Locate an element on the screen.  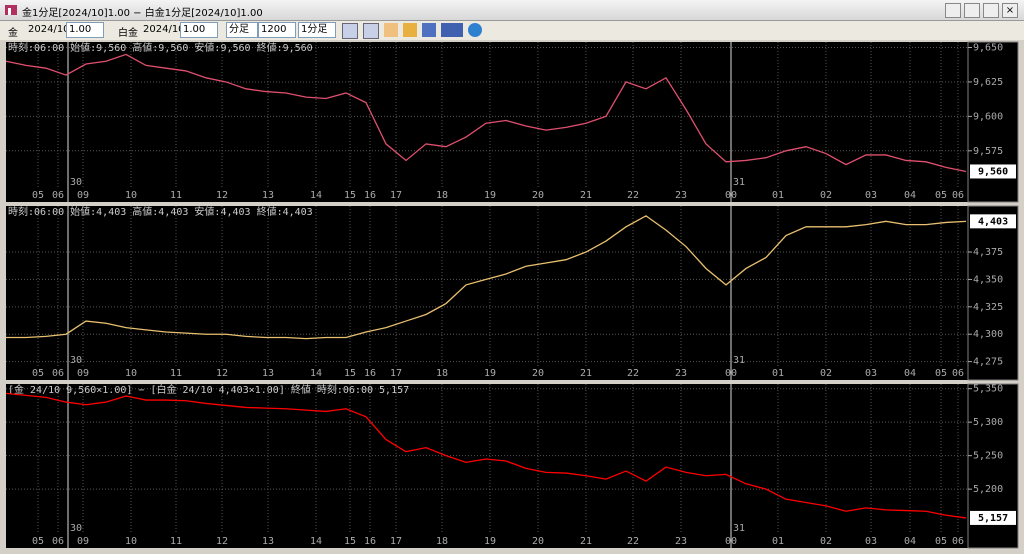
last-value-label: 5,157 is located at coordinates (993, 518).